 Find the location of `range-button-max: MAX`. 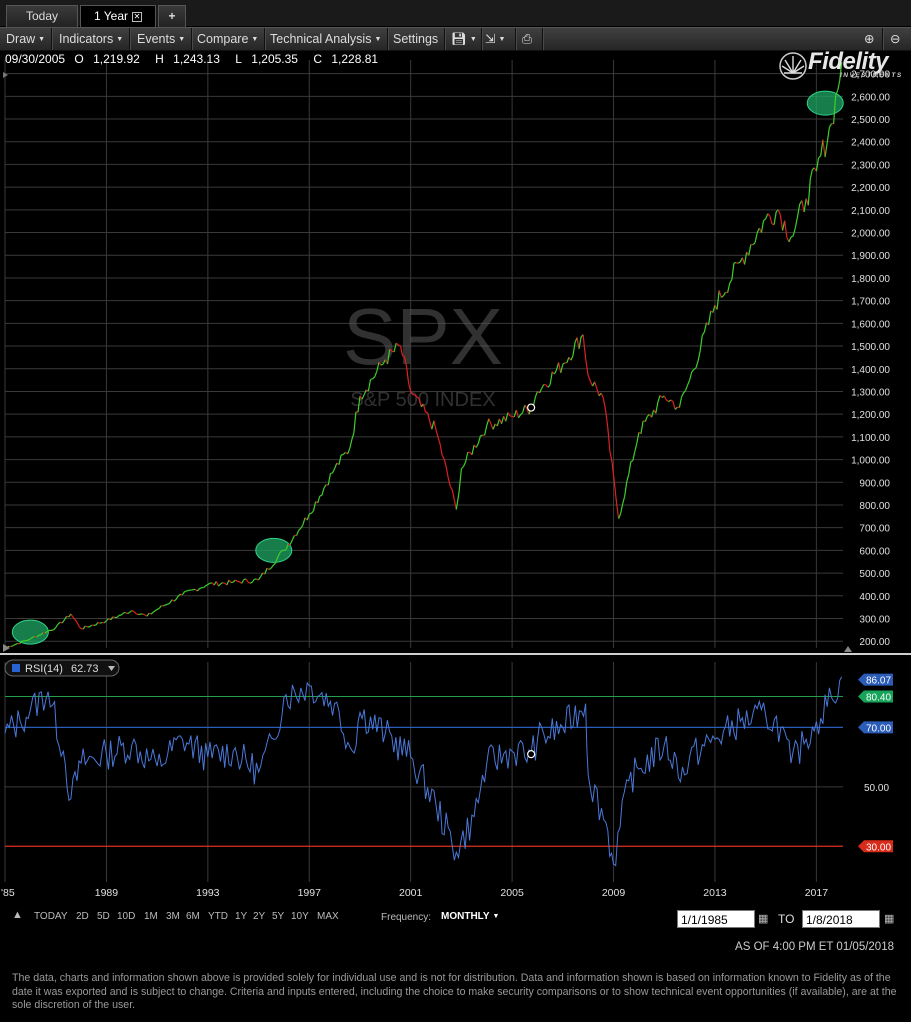

range-button-max: MAX is located at coordinates (328, 916).